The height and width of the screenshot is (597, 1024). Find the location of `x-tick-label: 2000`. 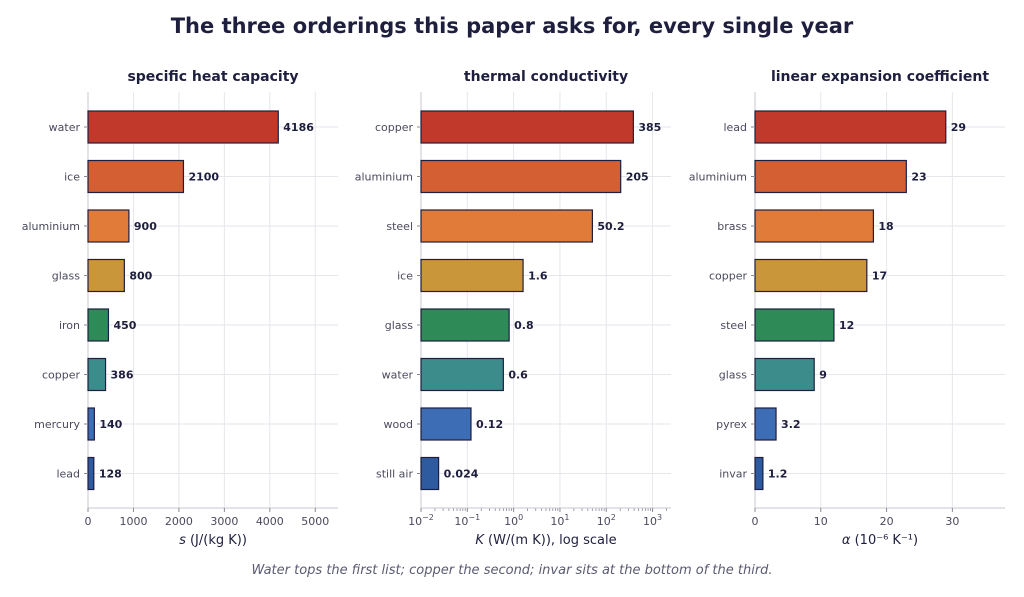

x-tick-label: 2000 is located at coordinates (179, 521).